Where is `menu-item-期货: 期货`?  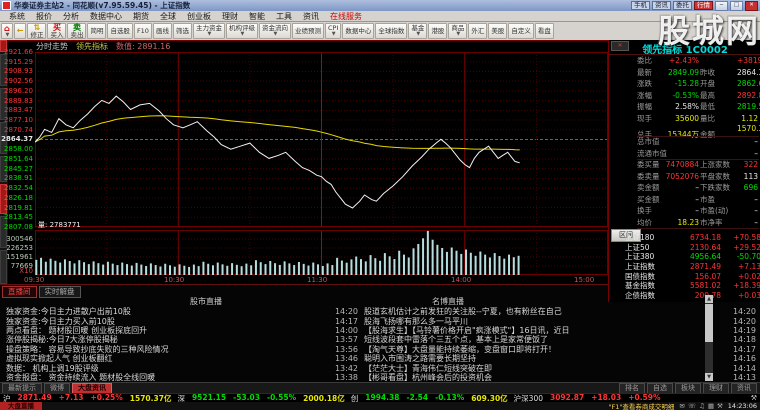 menu-item-期货: 期货 is located at coordinates (141, 16).